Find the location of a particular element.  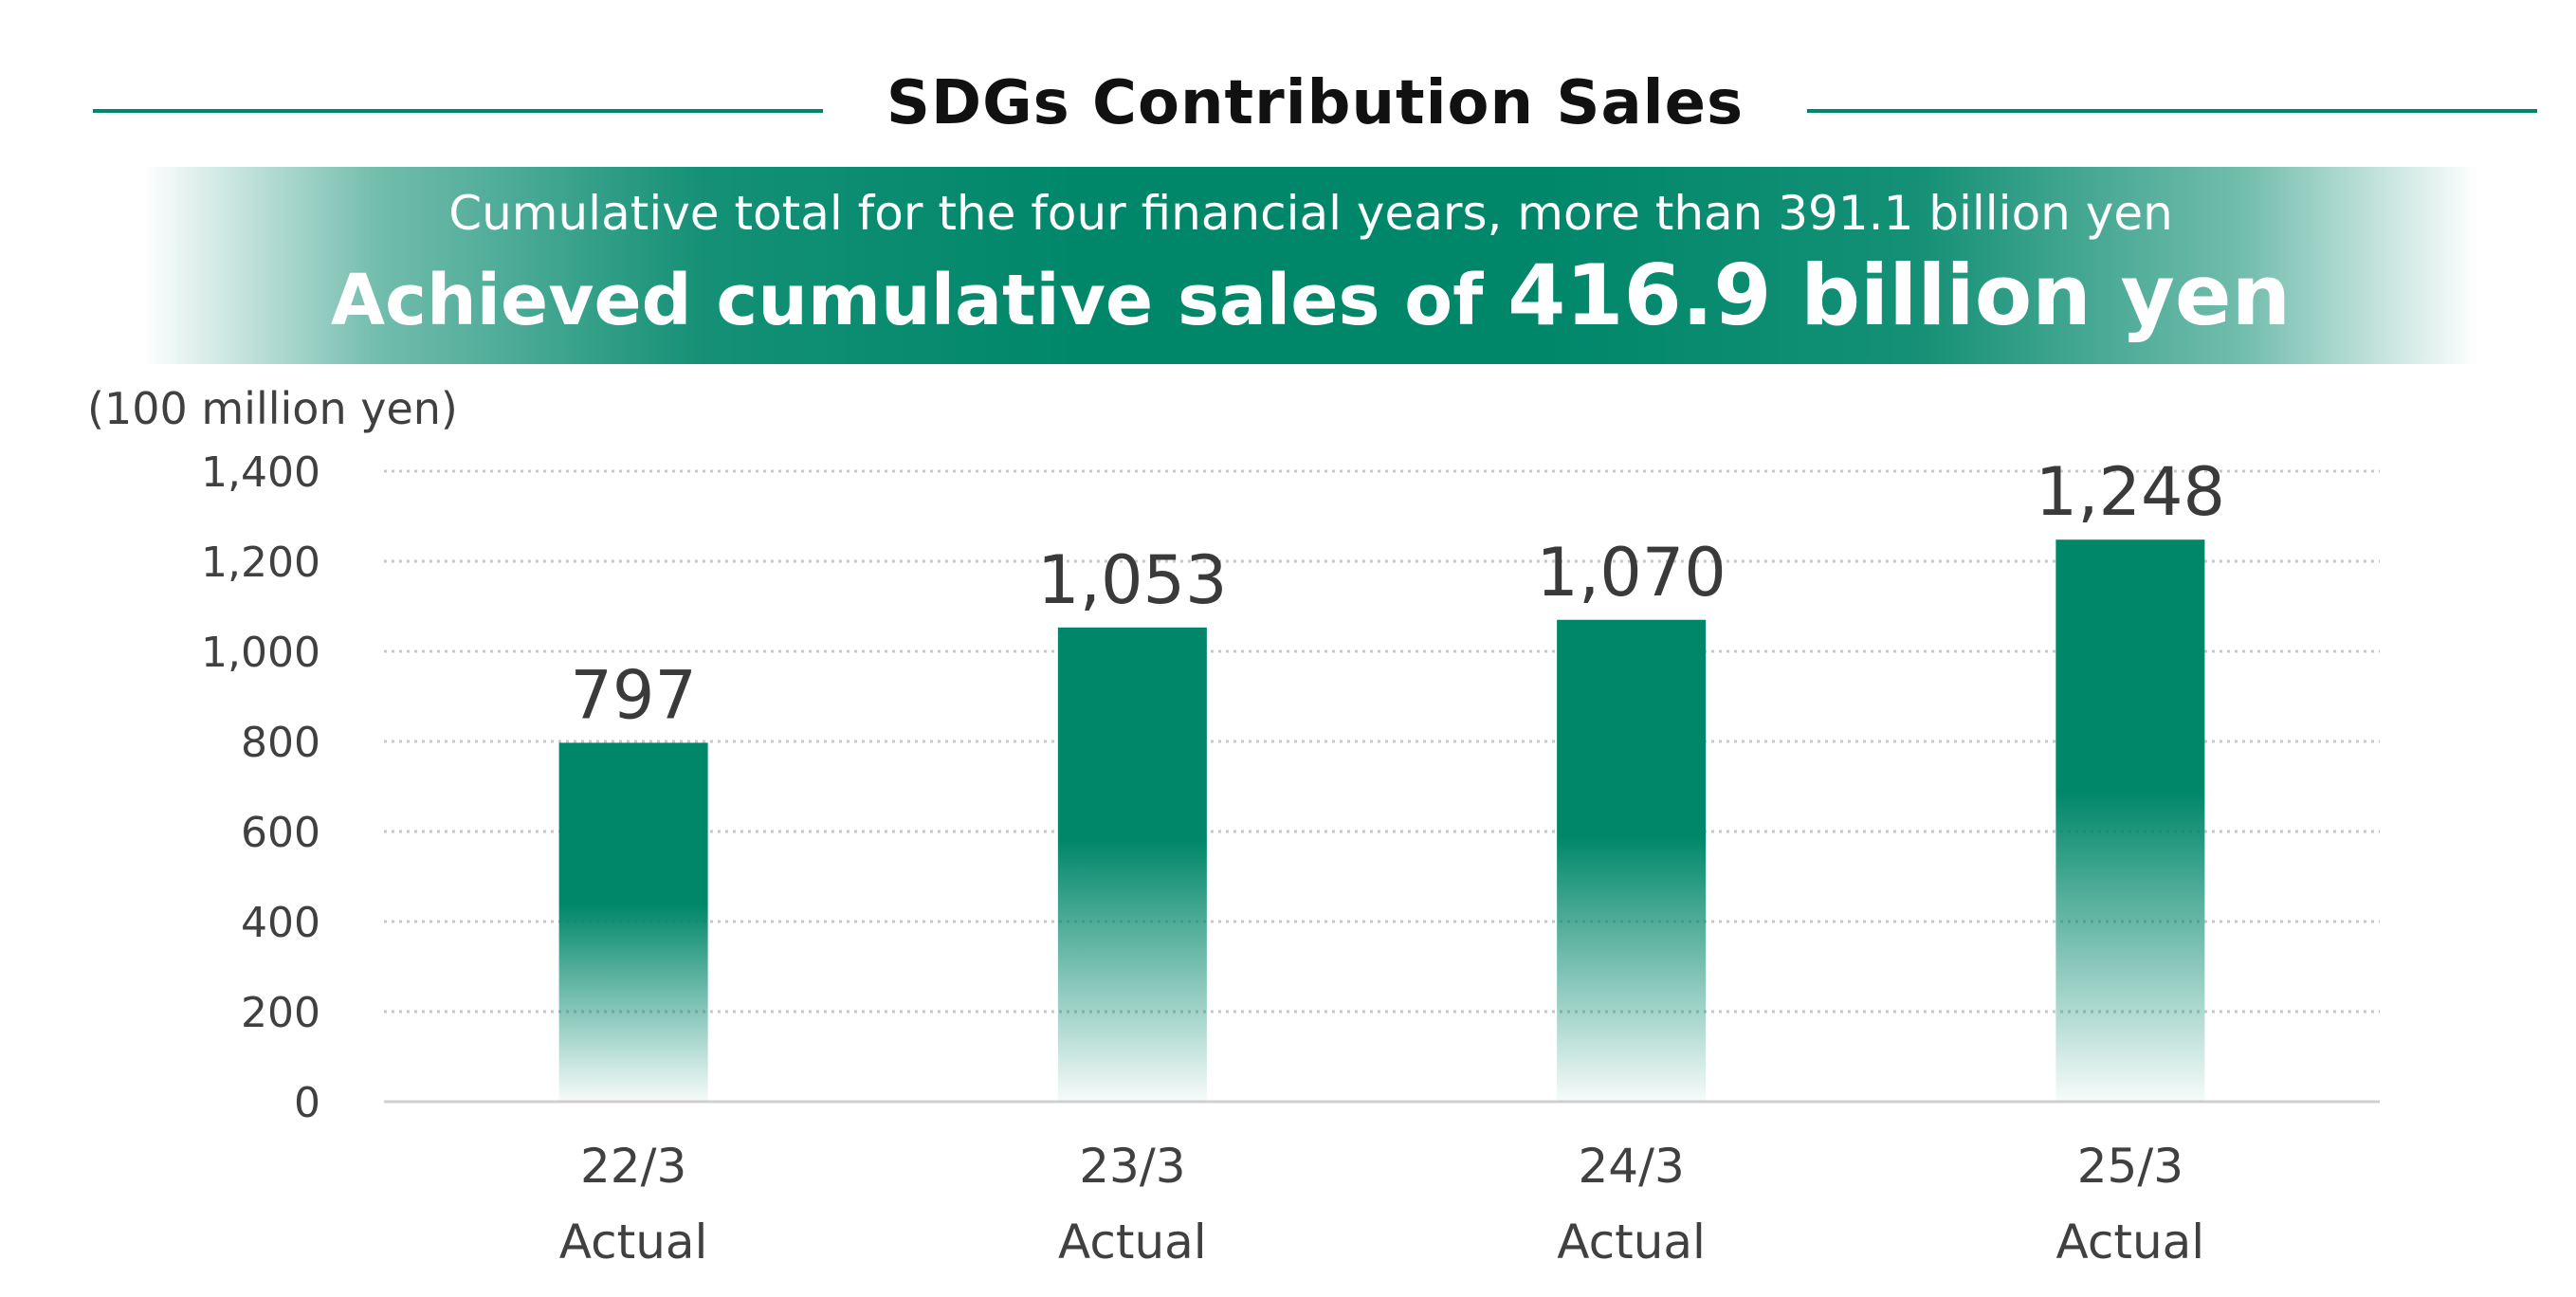

chart-title-bar: SDGs Contribution Sales is located at coordinates (1288, 109).